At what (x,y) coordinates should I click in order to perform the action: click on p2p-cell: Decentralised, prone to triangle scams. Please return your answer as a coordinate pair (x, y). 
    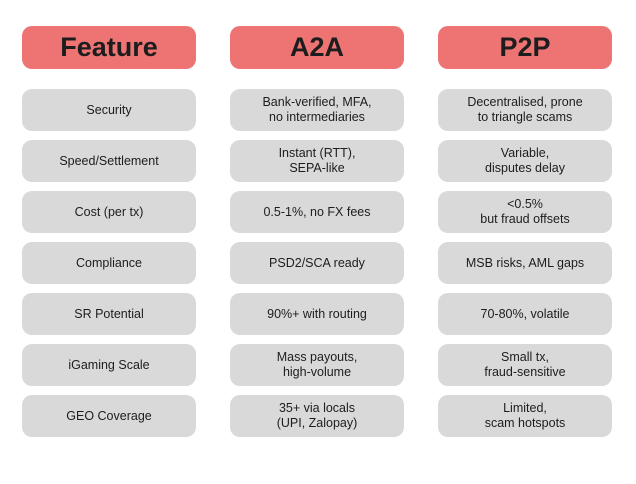
    Looking at the image, I should click on (525, 110).